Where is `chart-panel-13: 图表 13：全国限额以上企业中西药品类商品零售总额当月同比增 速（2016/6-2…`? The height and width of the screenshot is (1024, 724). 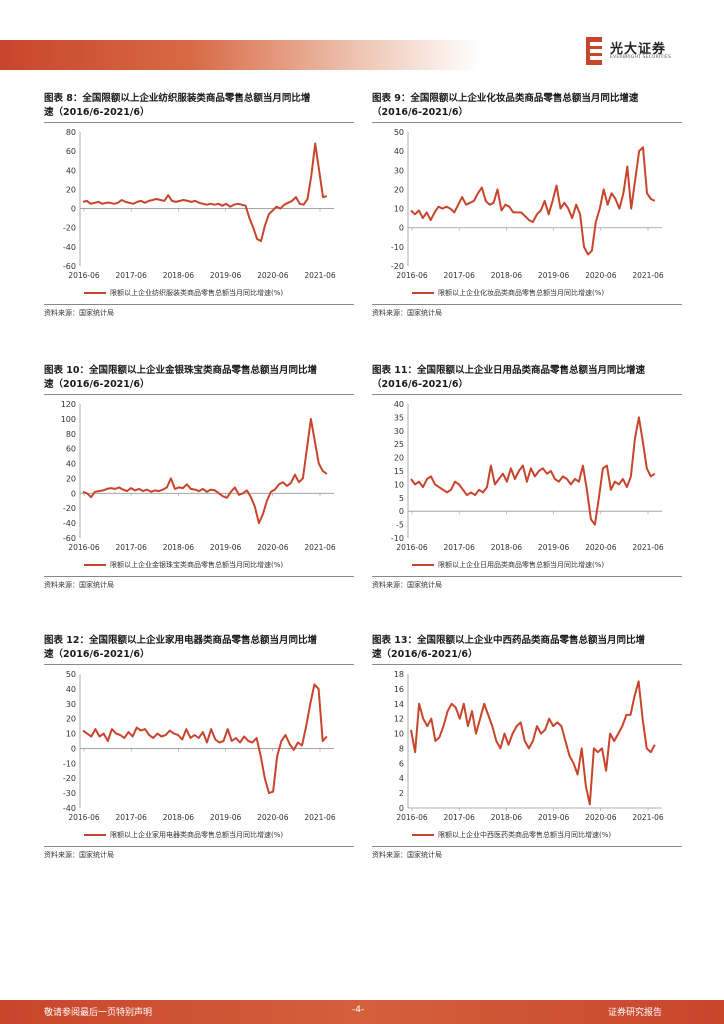
chart-panel-13: 图表 13：全国限额以上企业中西药品类商品零售总额当月同比增 速（2016/6-2… is located at coordinates (527, 746).